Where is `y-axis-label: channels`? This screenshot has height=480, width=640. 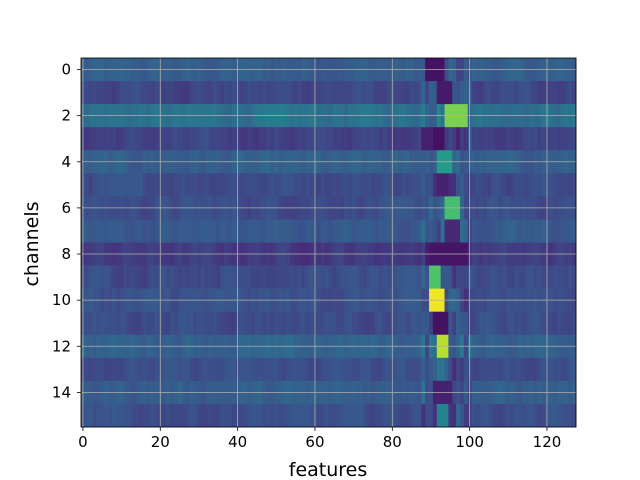
y-axis-label: channels is located at coordinates (32, 243).